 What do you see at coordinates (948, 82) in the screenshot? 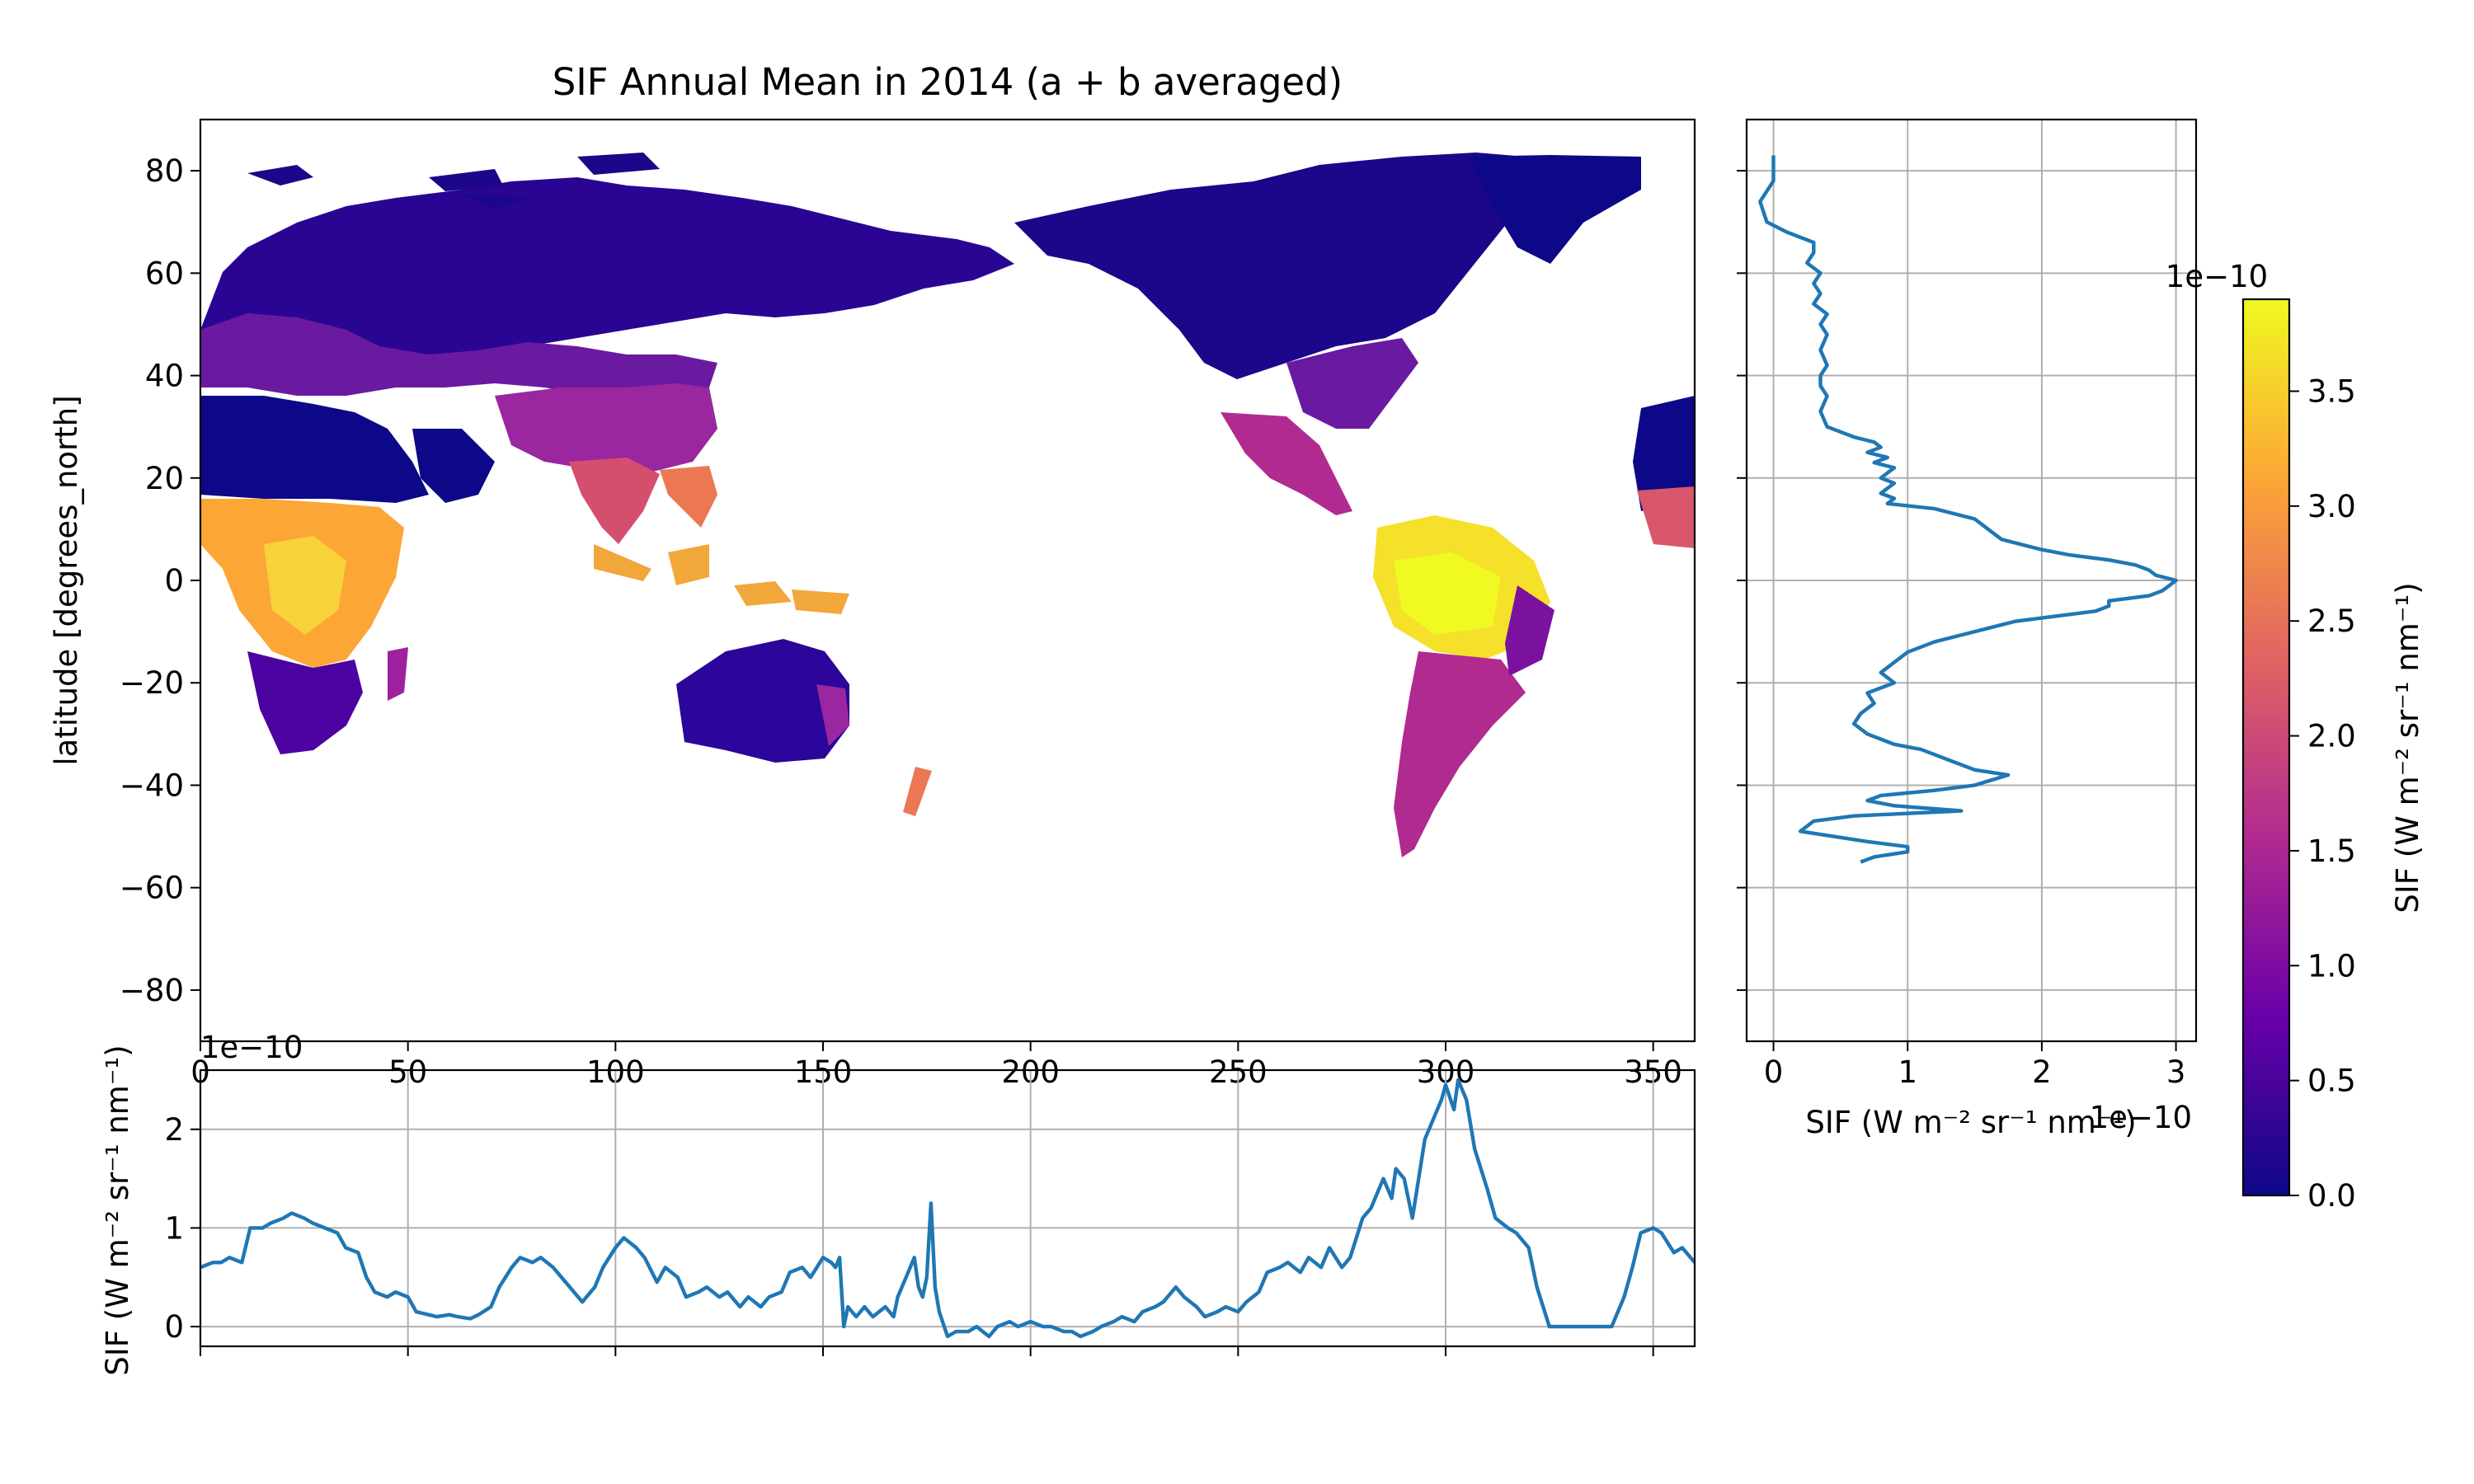
I see `map-title: SIF Annual Mean in 2014 (a + b averaged)` at bounding box center [948, 82].